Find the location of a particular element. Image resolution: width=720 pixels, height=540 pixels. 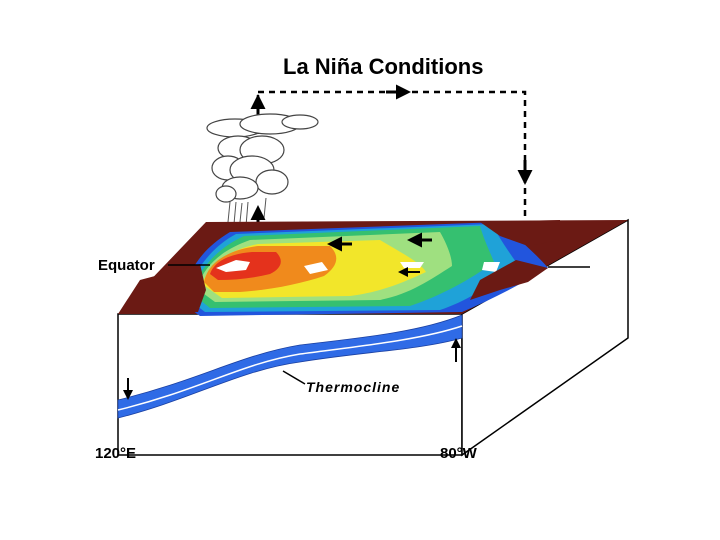

west-longitude-label: 120°E is located at coordinates (115, 453).